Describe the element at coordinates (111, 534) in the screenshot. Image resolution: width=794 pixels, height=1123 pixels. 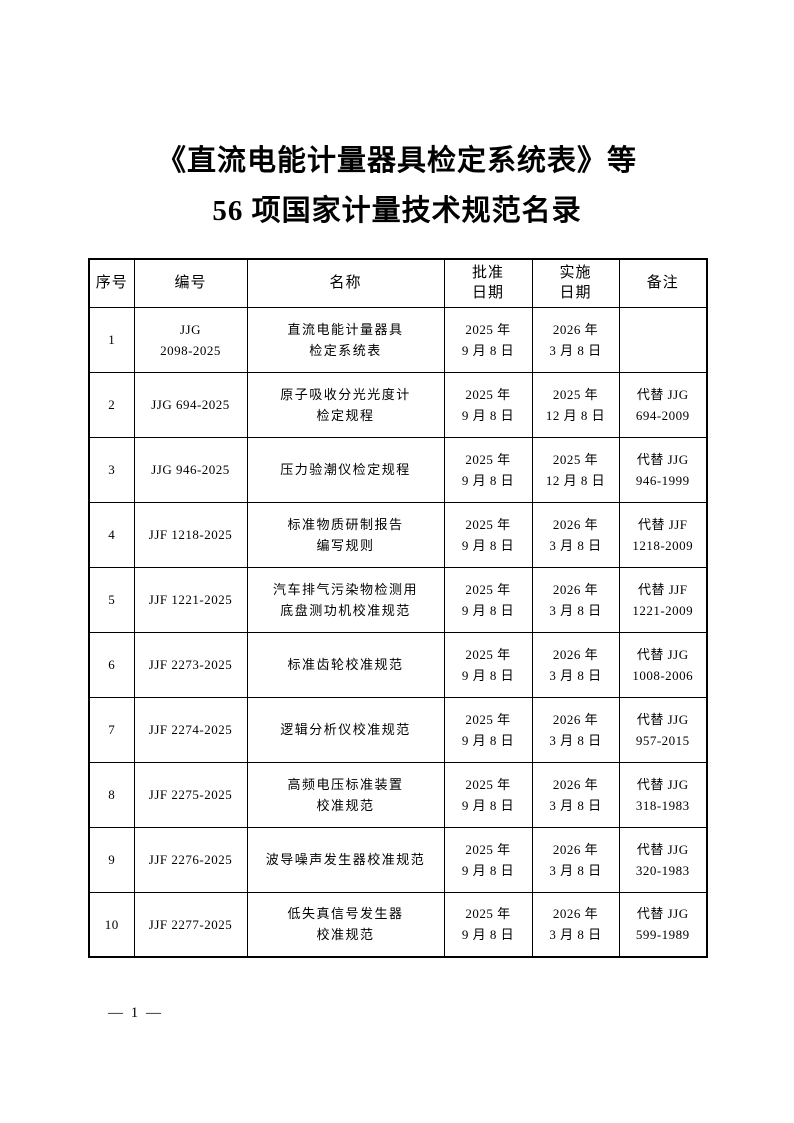
I see `cell-no: 4` at that location.